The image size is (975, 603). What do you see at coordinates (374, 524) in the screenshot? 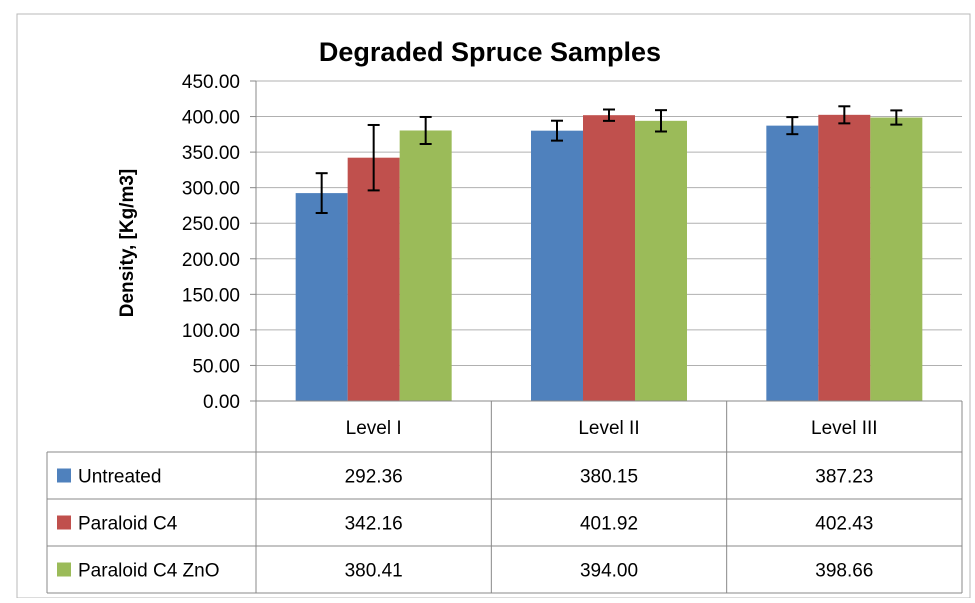
I see `table-value: 342.16` at bounding box center [374, 524].